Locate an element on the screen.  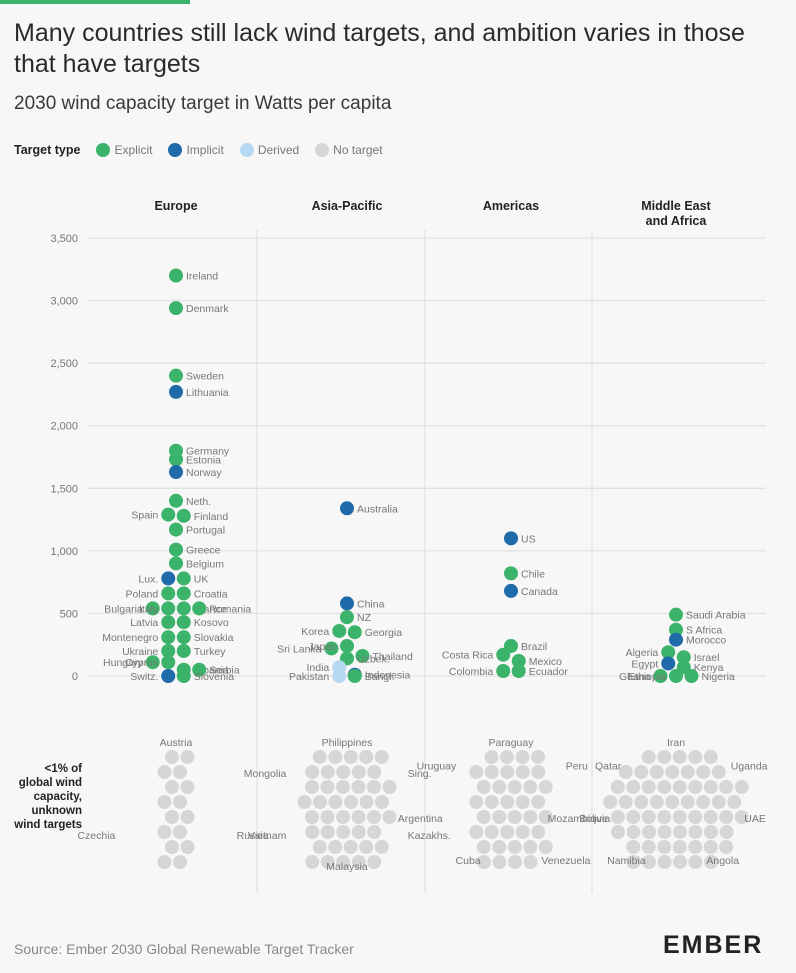
y-tick-label: 2,500 is located at coordinates (64, 364).